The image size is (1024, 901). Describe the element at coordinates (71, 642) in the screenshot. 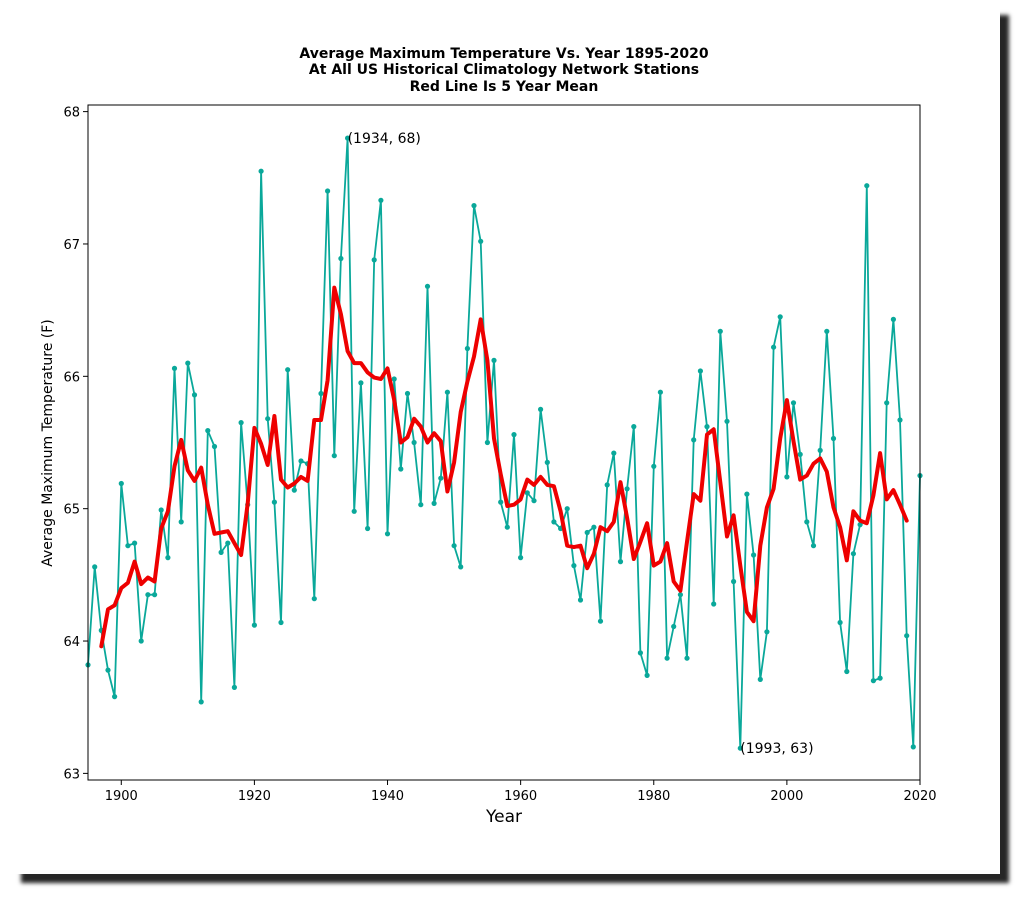

I see `y-tick-label: 64` at that location.